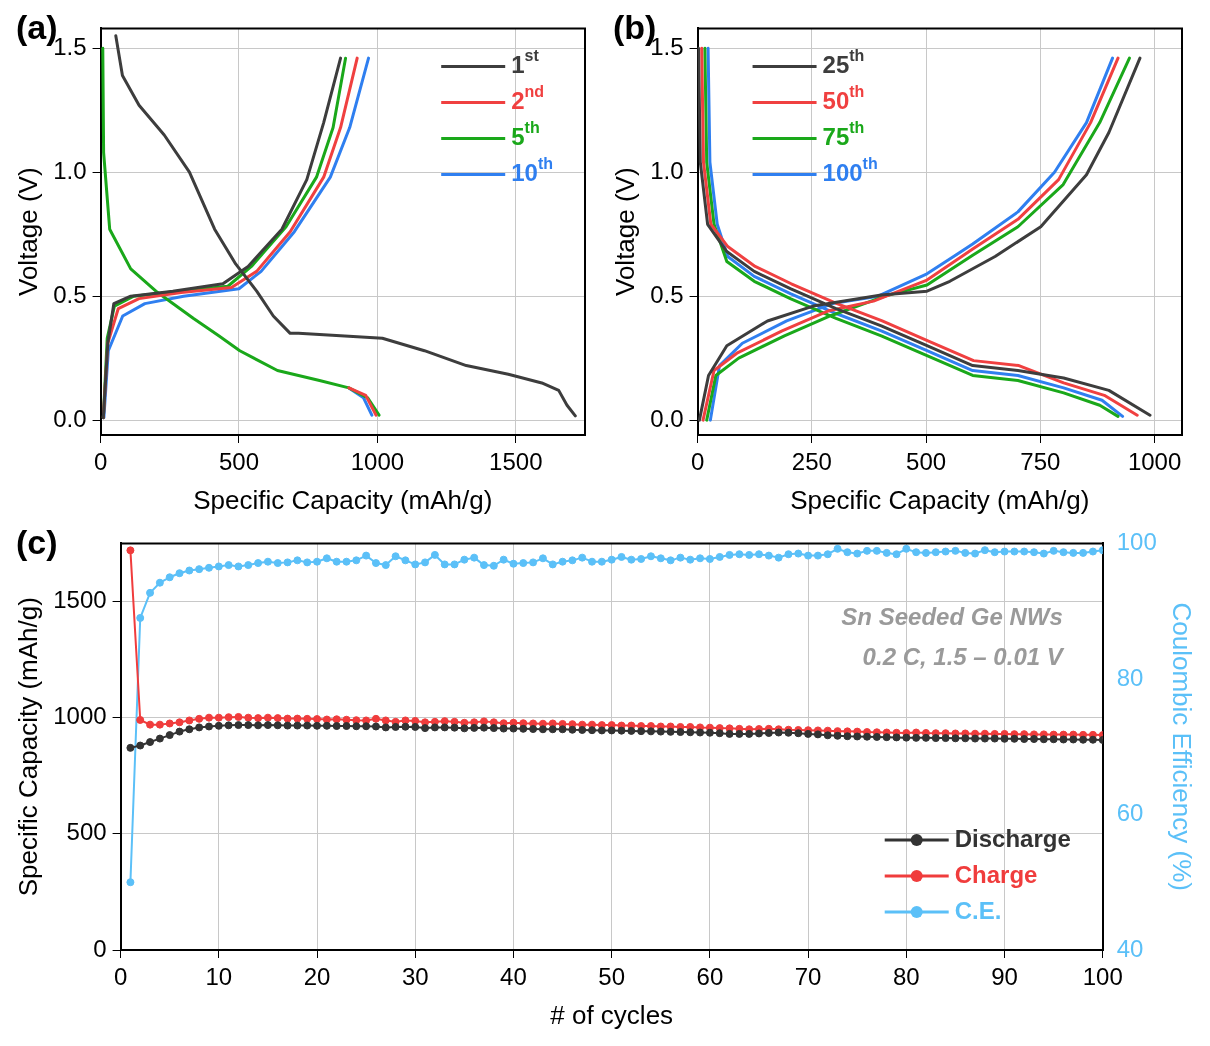 The width and height of the screenshot is (1210, 1046). Describe the element at coordinates (612, 977) in the screenshot. I see `x-tick-label: 50` at that location.